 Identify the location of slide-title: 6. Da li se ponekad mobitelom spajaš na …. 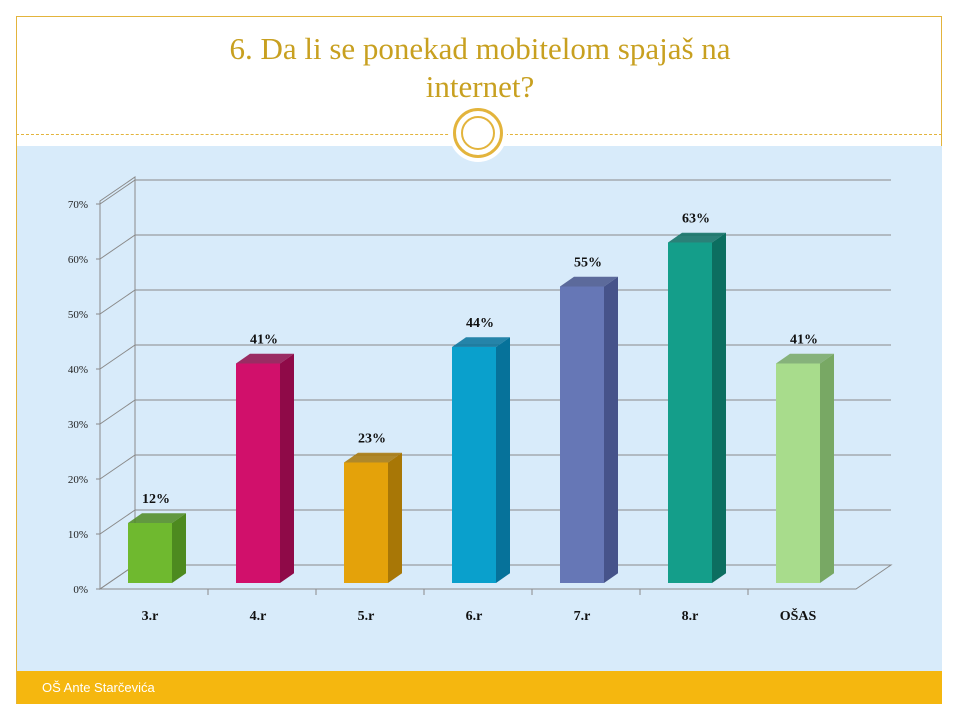
(480, 68).